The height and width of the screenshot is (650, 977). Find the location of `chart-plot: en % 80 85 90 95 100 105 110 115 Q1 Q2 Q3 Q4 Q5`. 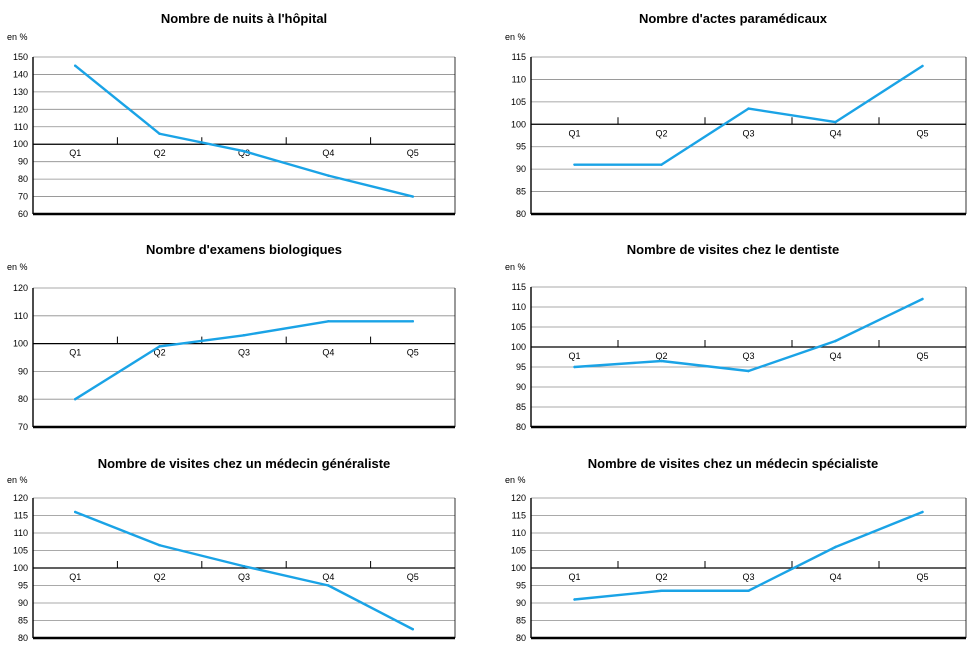

chart-plot: en % 80 85 90 95 100 105 110 115 Q1 Q2 Q3 Q4 Q5 is located at coordinates (736, 125).